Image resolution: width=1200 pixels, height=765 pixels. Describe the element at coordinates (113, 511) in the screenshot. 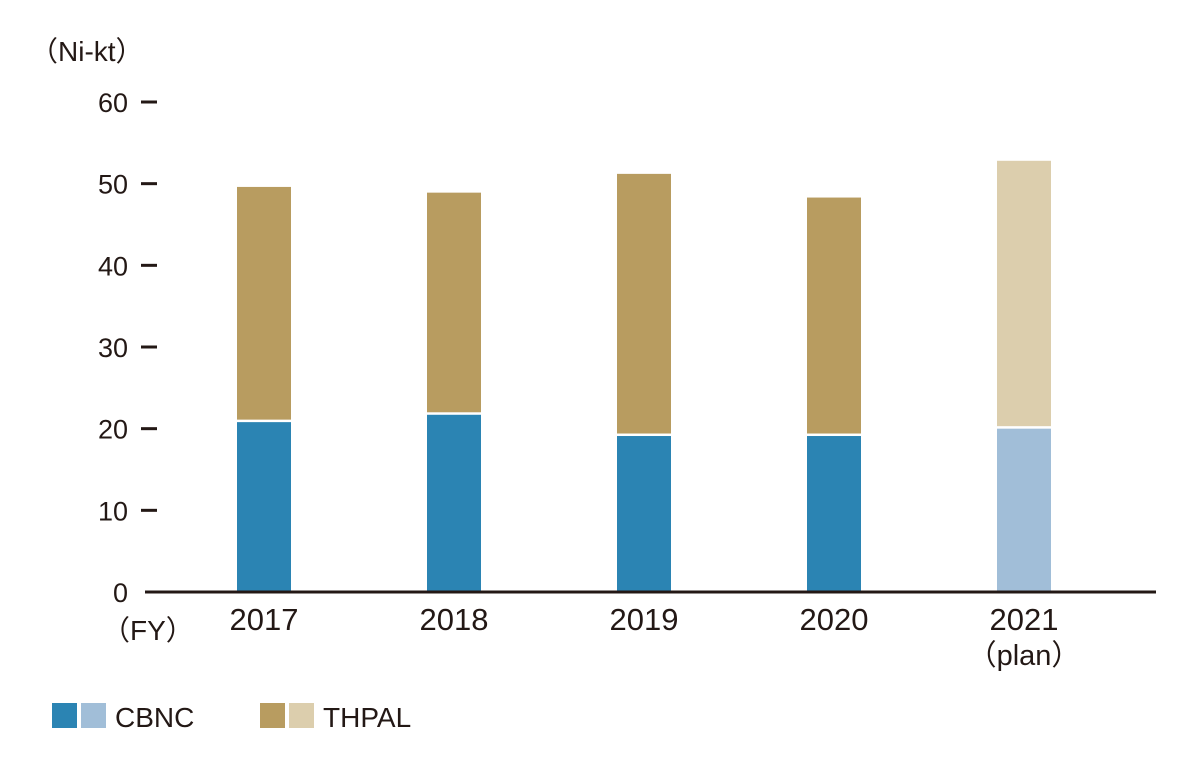

I see `y-tick-label: 10` at that location.